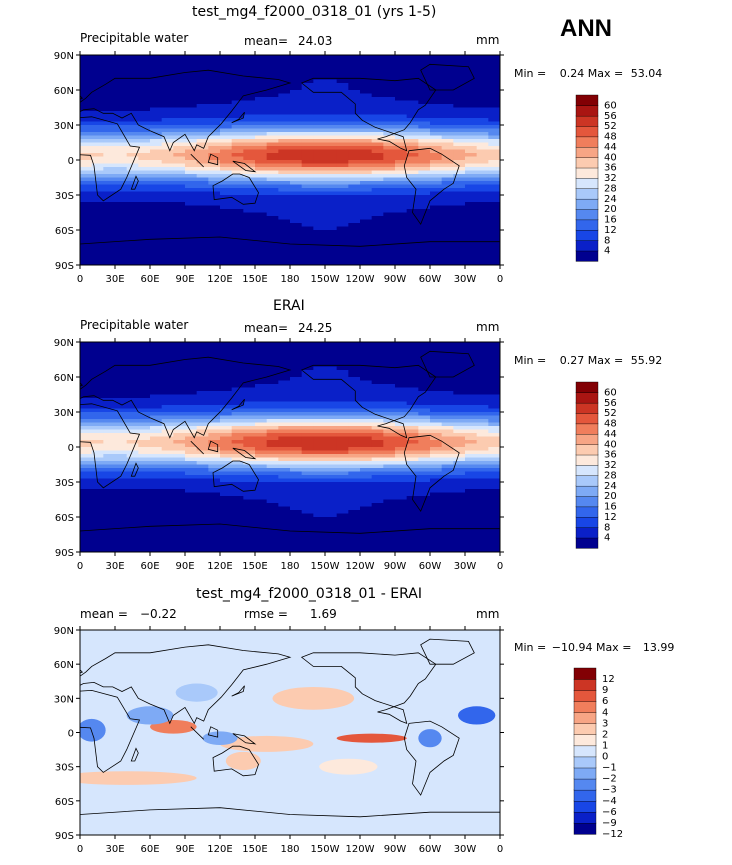 The image size is (732, 865). Describe the element at coordinates (360, 279) in the screenshot. I see `panel1-xtick-label: 120W` at that location.